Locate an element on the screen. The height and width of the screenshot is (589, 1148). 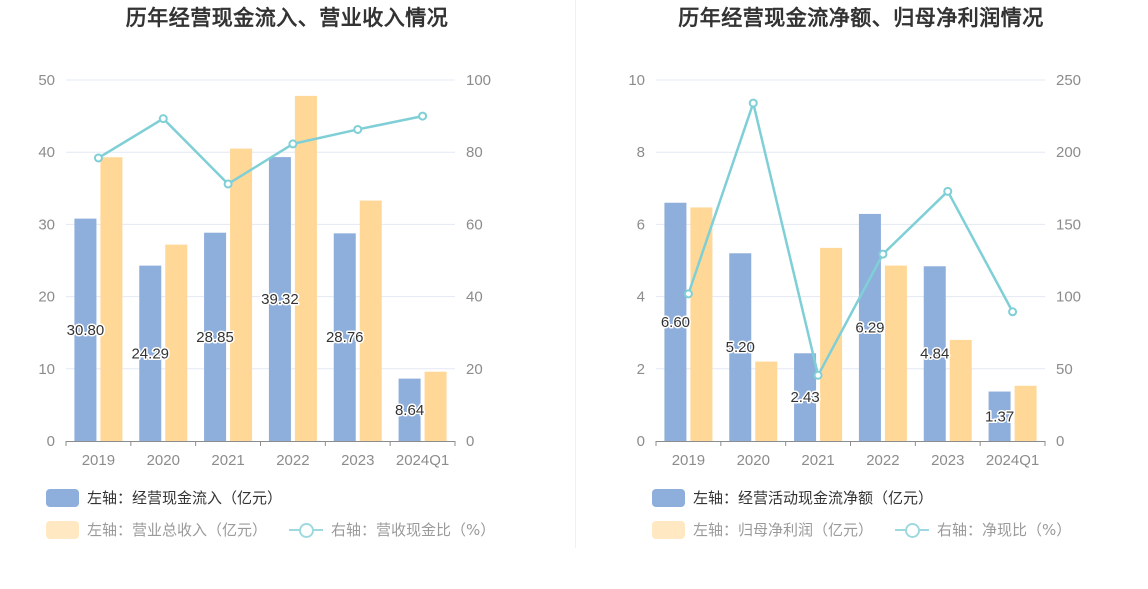
bar-data-label: 4.84 is located at coordinates (934, 354).